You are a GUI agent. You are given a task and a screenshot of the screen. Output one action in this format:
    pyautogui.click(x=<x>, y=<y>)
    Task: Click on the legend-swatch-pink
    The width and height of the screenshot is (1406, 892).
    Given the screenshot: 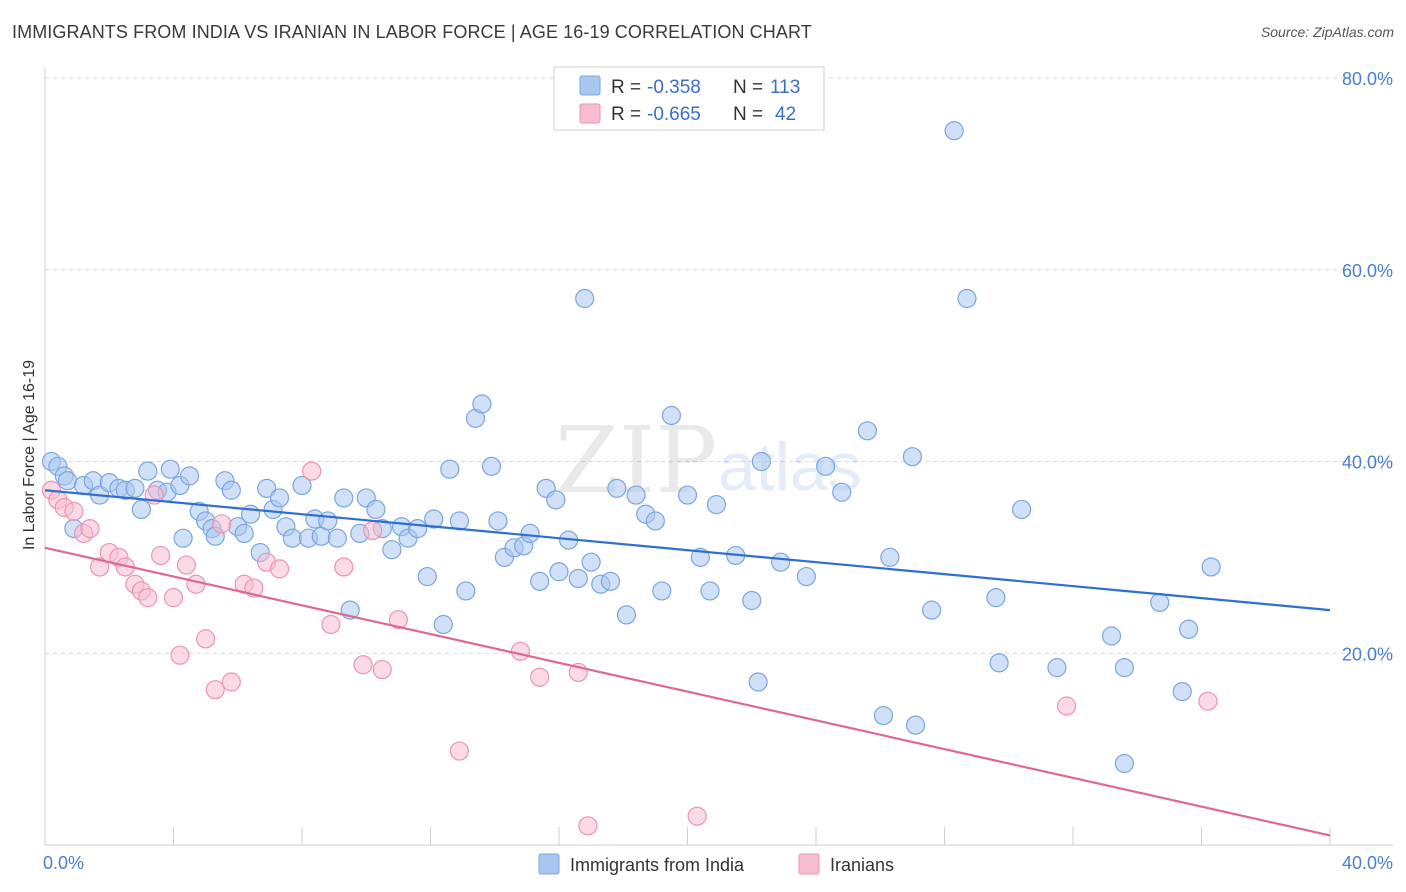 What is the action you would take?
    pyautogui.click(x=590, y=113)
    